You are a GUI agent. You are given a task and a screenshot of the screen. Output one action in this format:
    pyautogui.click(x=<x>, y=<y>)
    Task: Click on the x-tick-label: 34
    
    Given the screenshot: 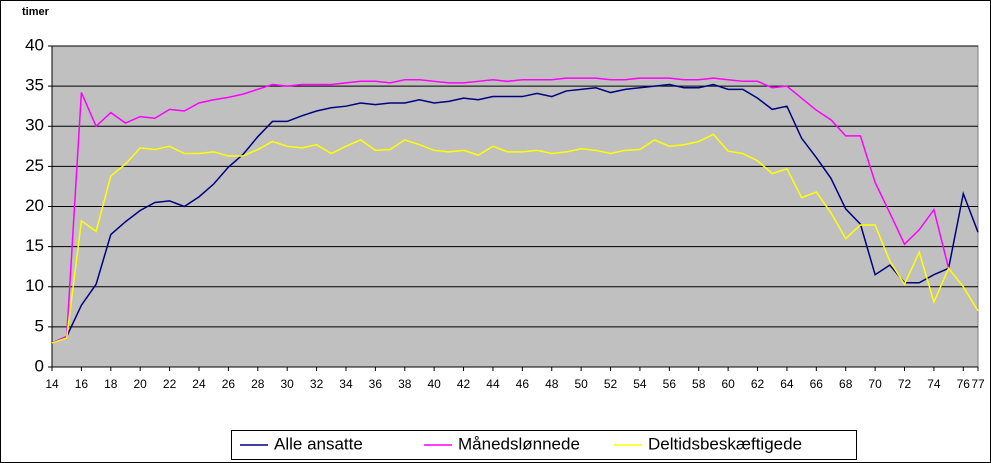 What is the action you would take?
    pyautogui.click(x=346, y=384)
    